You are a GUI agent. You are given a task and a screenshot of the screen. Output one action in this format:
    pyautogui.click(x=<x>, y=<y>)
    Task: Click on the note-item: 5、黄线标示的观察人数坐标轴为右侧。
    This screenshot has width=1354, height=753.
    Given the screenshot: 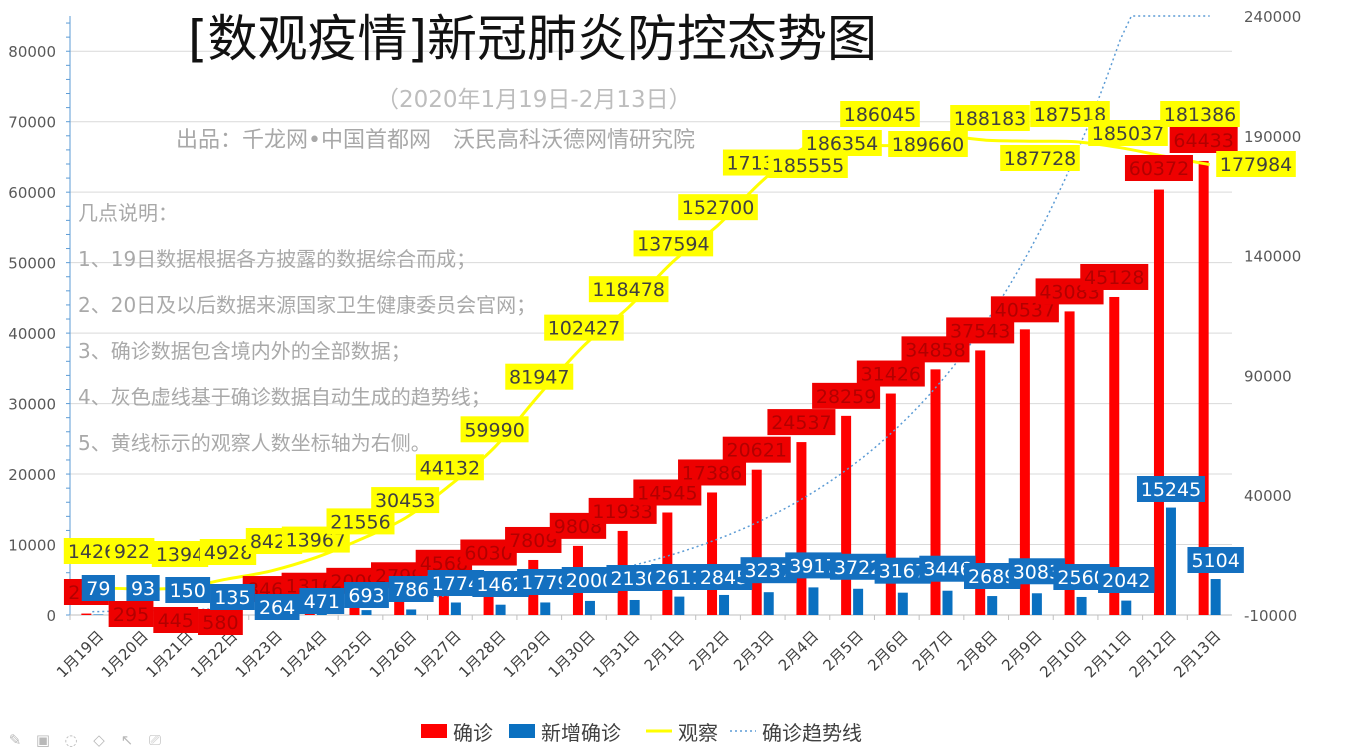 What is the action you would take?
    pyautogui.click(x=254, y=443)
    